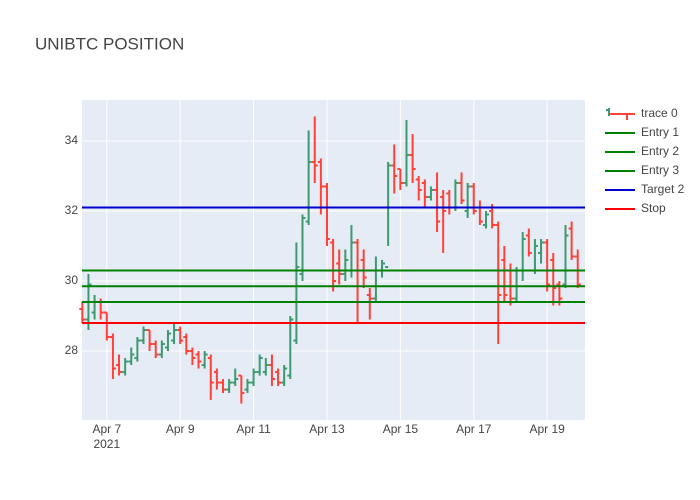 The image size is (700, 500). I want to click on y-tick-label: 30, so click(72, 280).